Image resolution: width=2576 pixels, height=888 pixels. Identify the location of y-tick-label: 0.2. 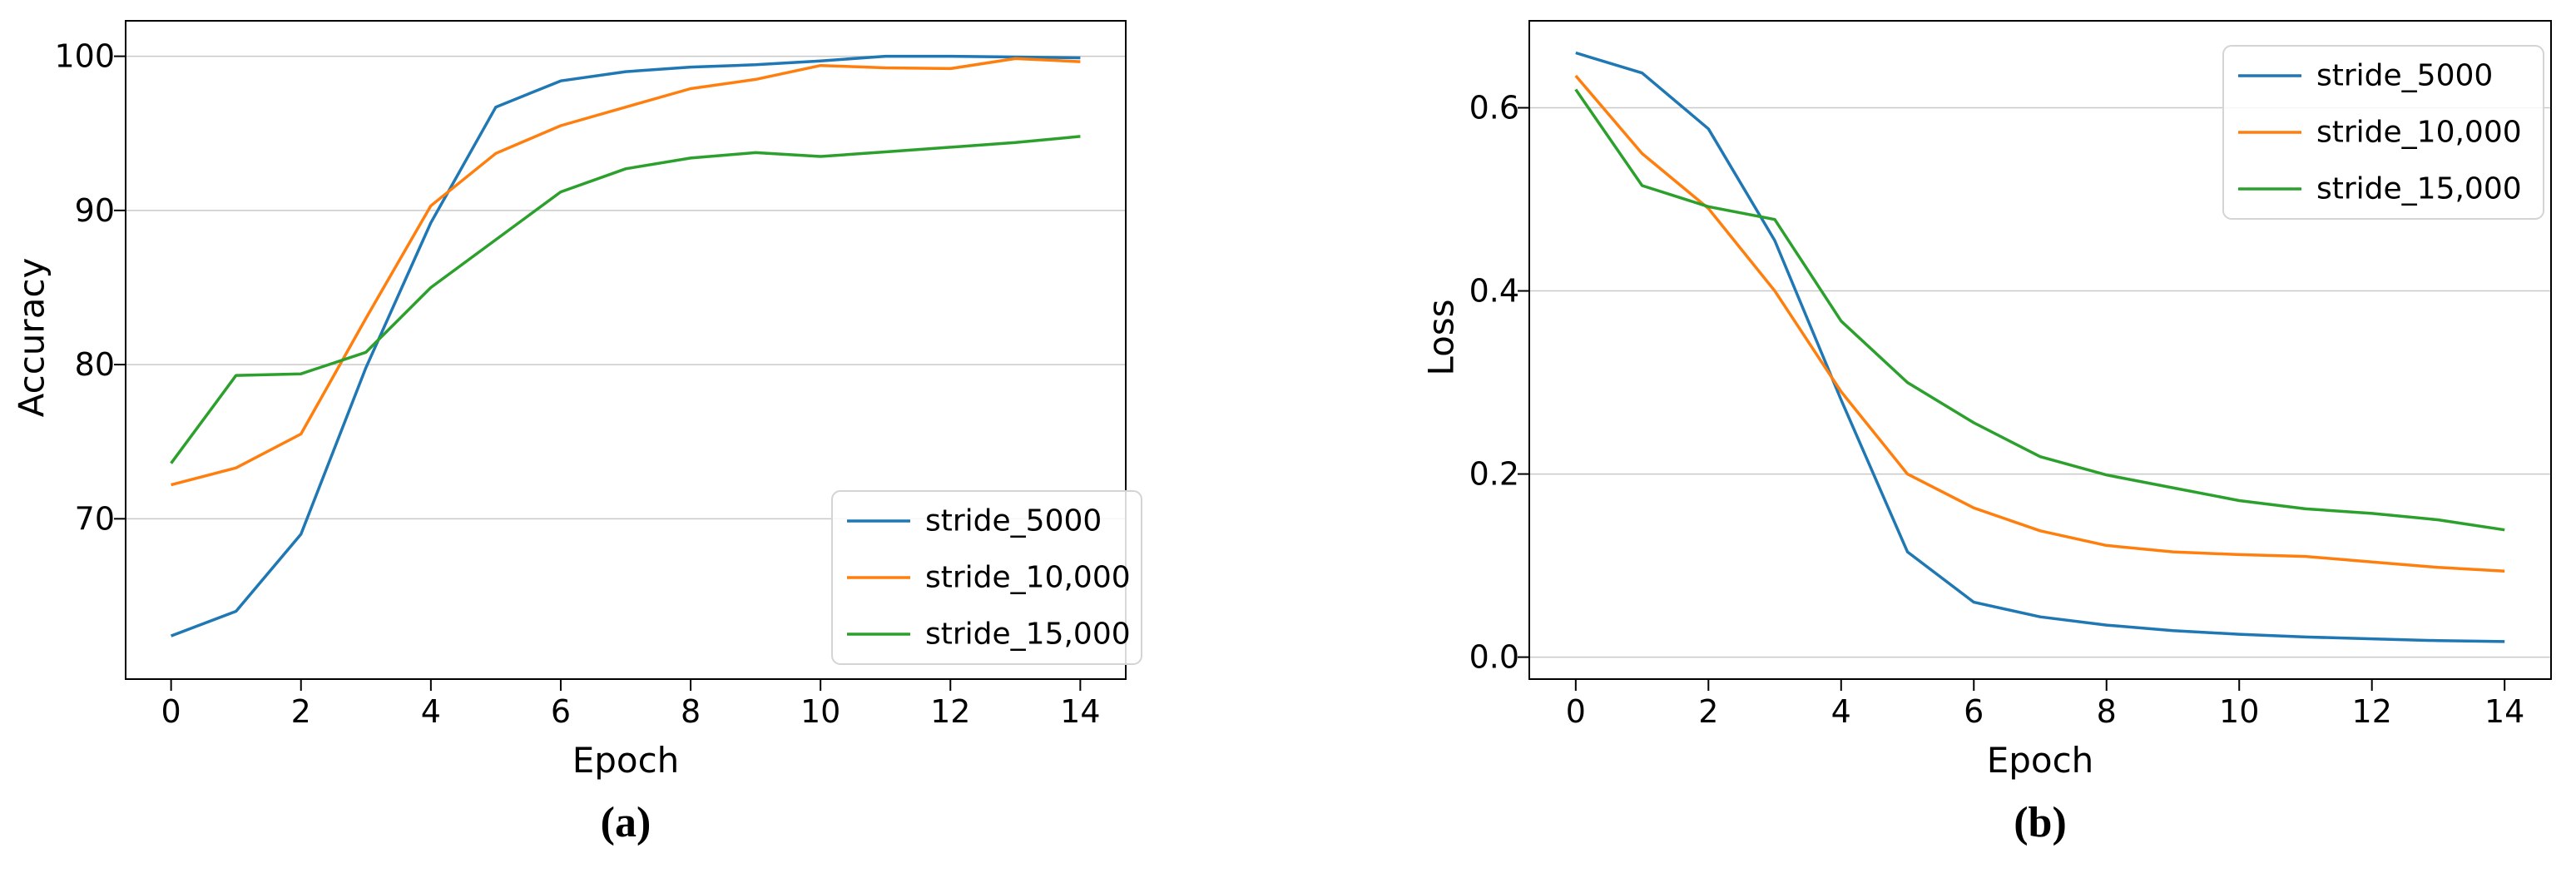
(1494, 474).